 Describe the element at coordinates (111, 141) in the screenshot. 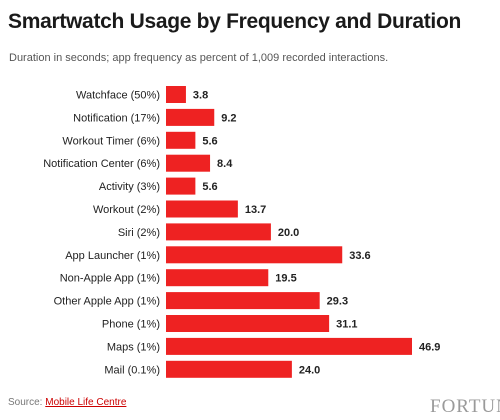

I see `category-label: Workout Timer (6%)` at that location.